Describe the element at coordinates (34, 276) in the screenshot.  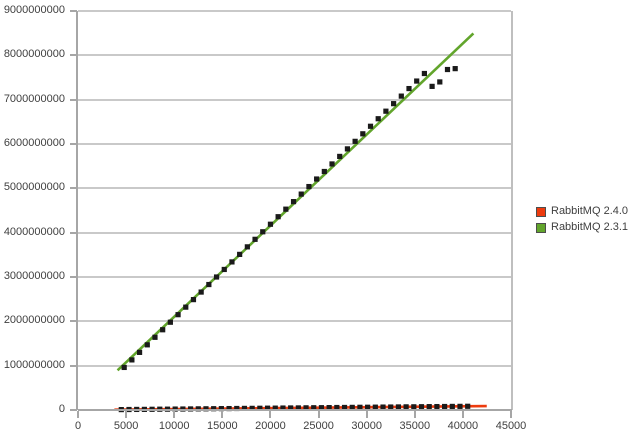
I see `y-tick-label: 3000000000` at that location.